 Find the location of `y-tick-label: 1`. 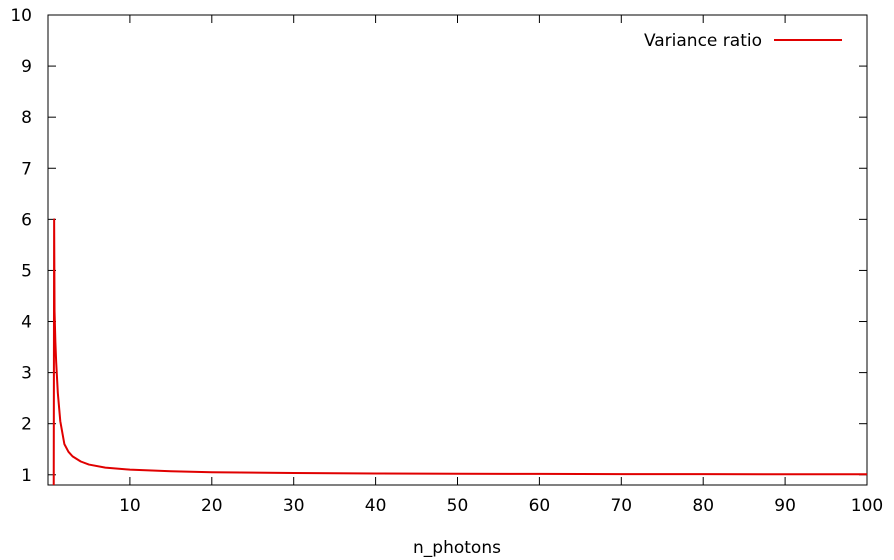

y-tick-label: 1 is located at coordinates (26, 476).